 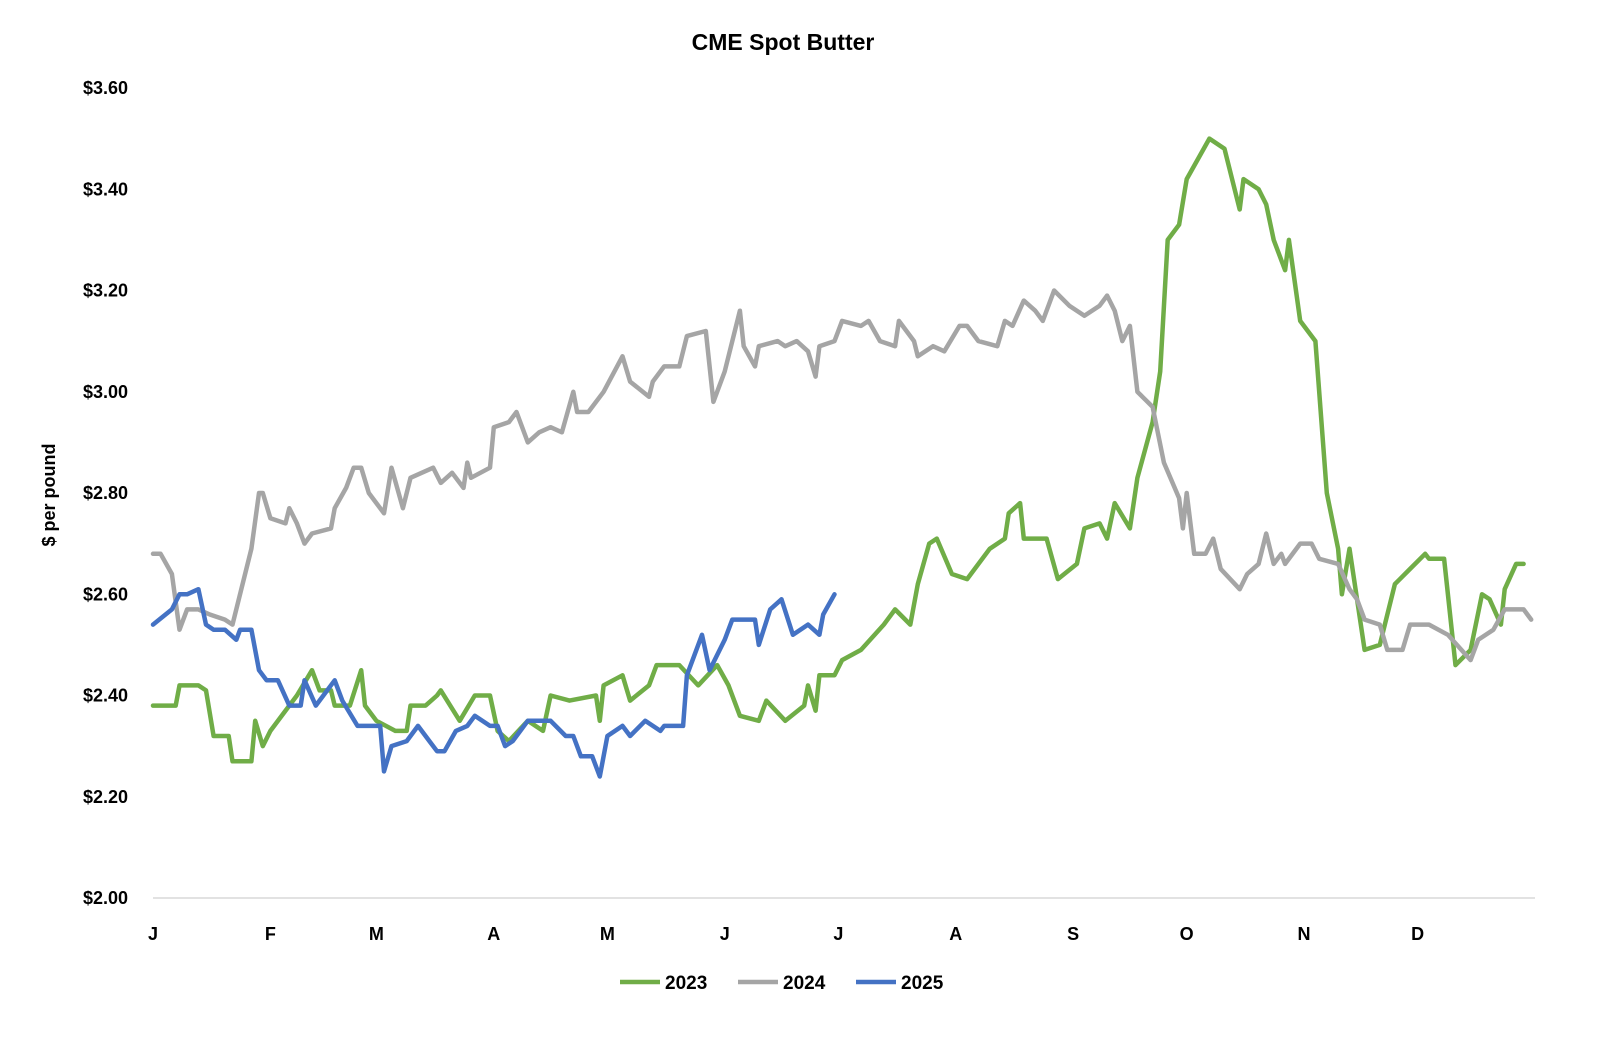 I want to click on y-tick-label: $3.00, so click(x=105, y=392).